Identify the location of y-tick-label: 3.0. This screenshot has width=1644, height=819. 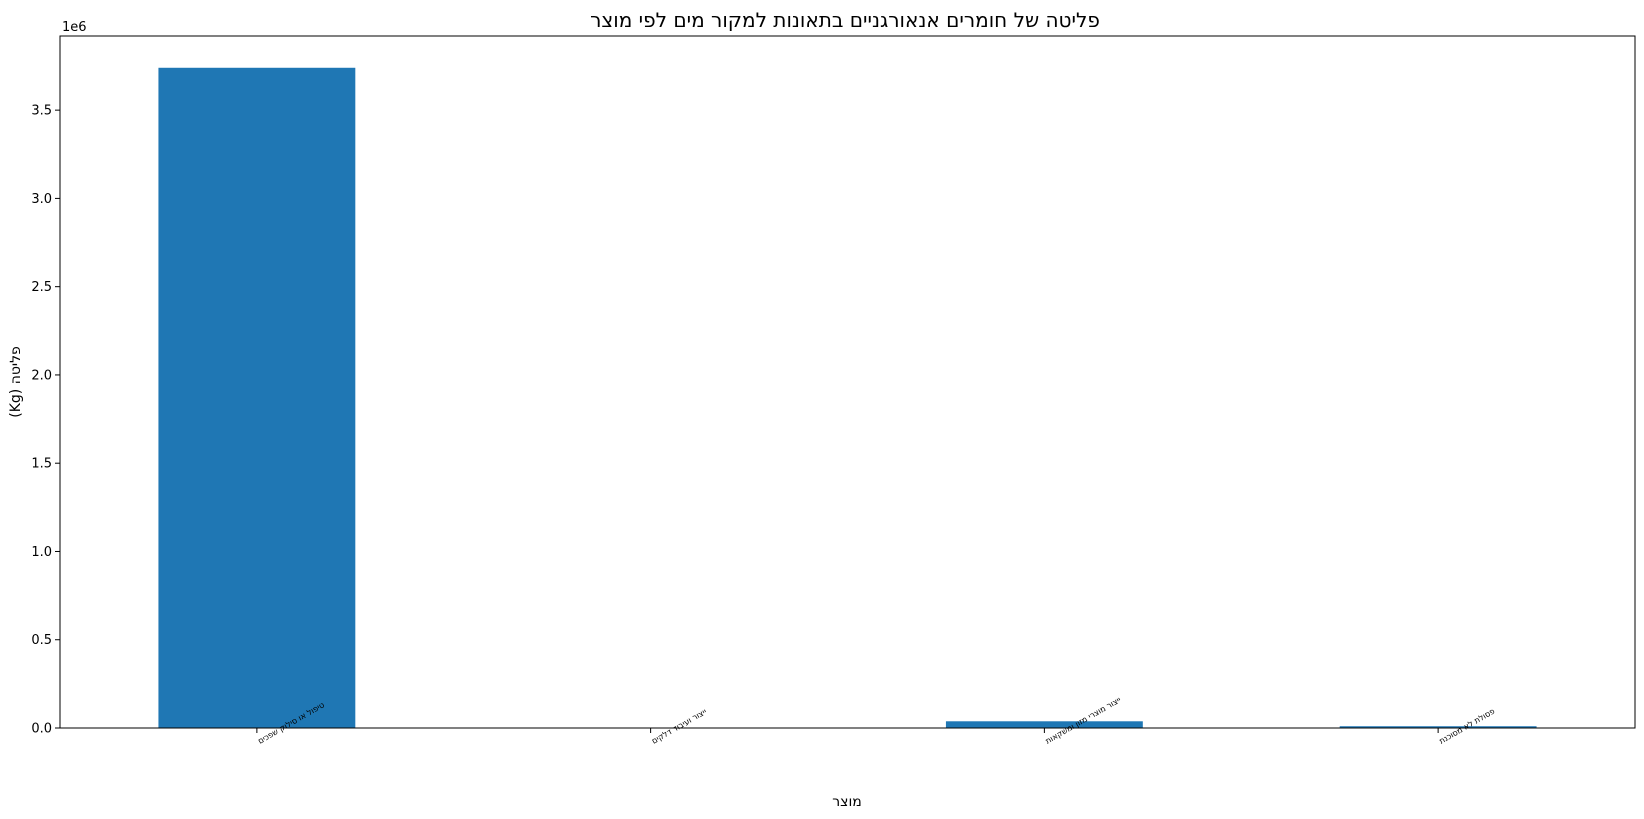
(41, 199).